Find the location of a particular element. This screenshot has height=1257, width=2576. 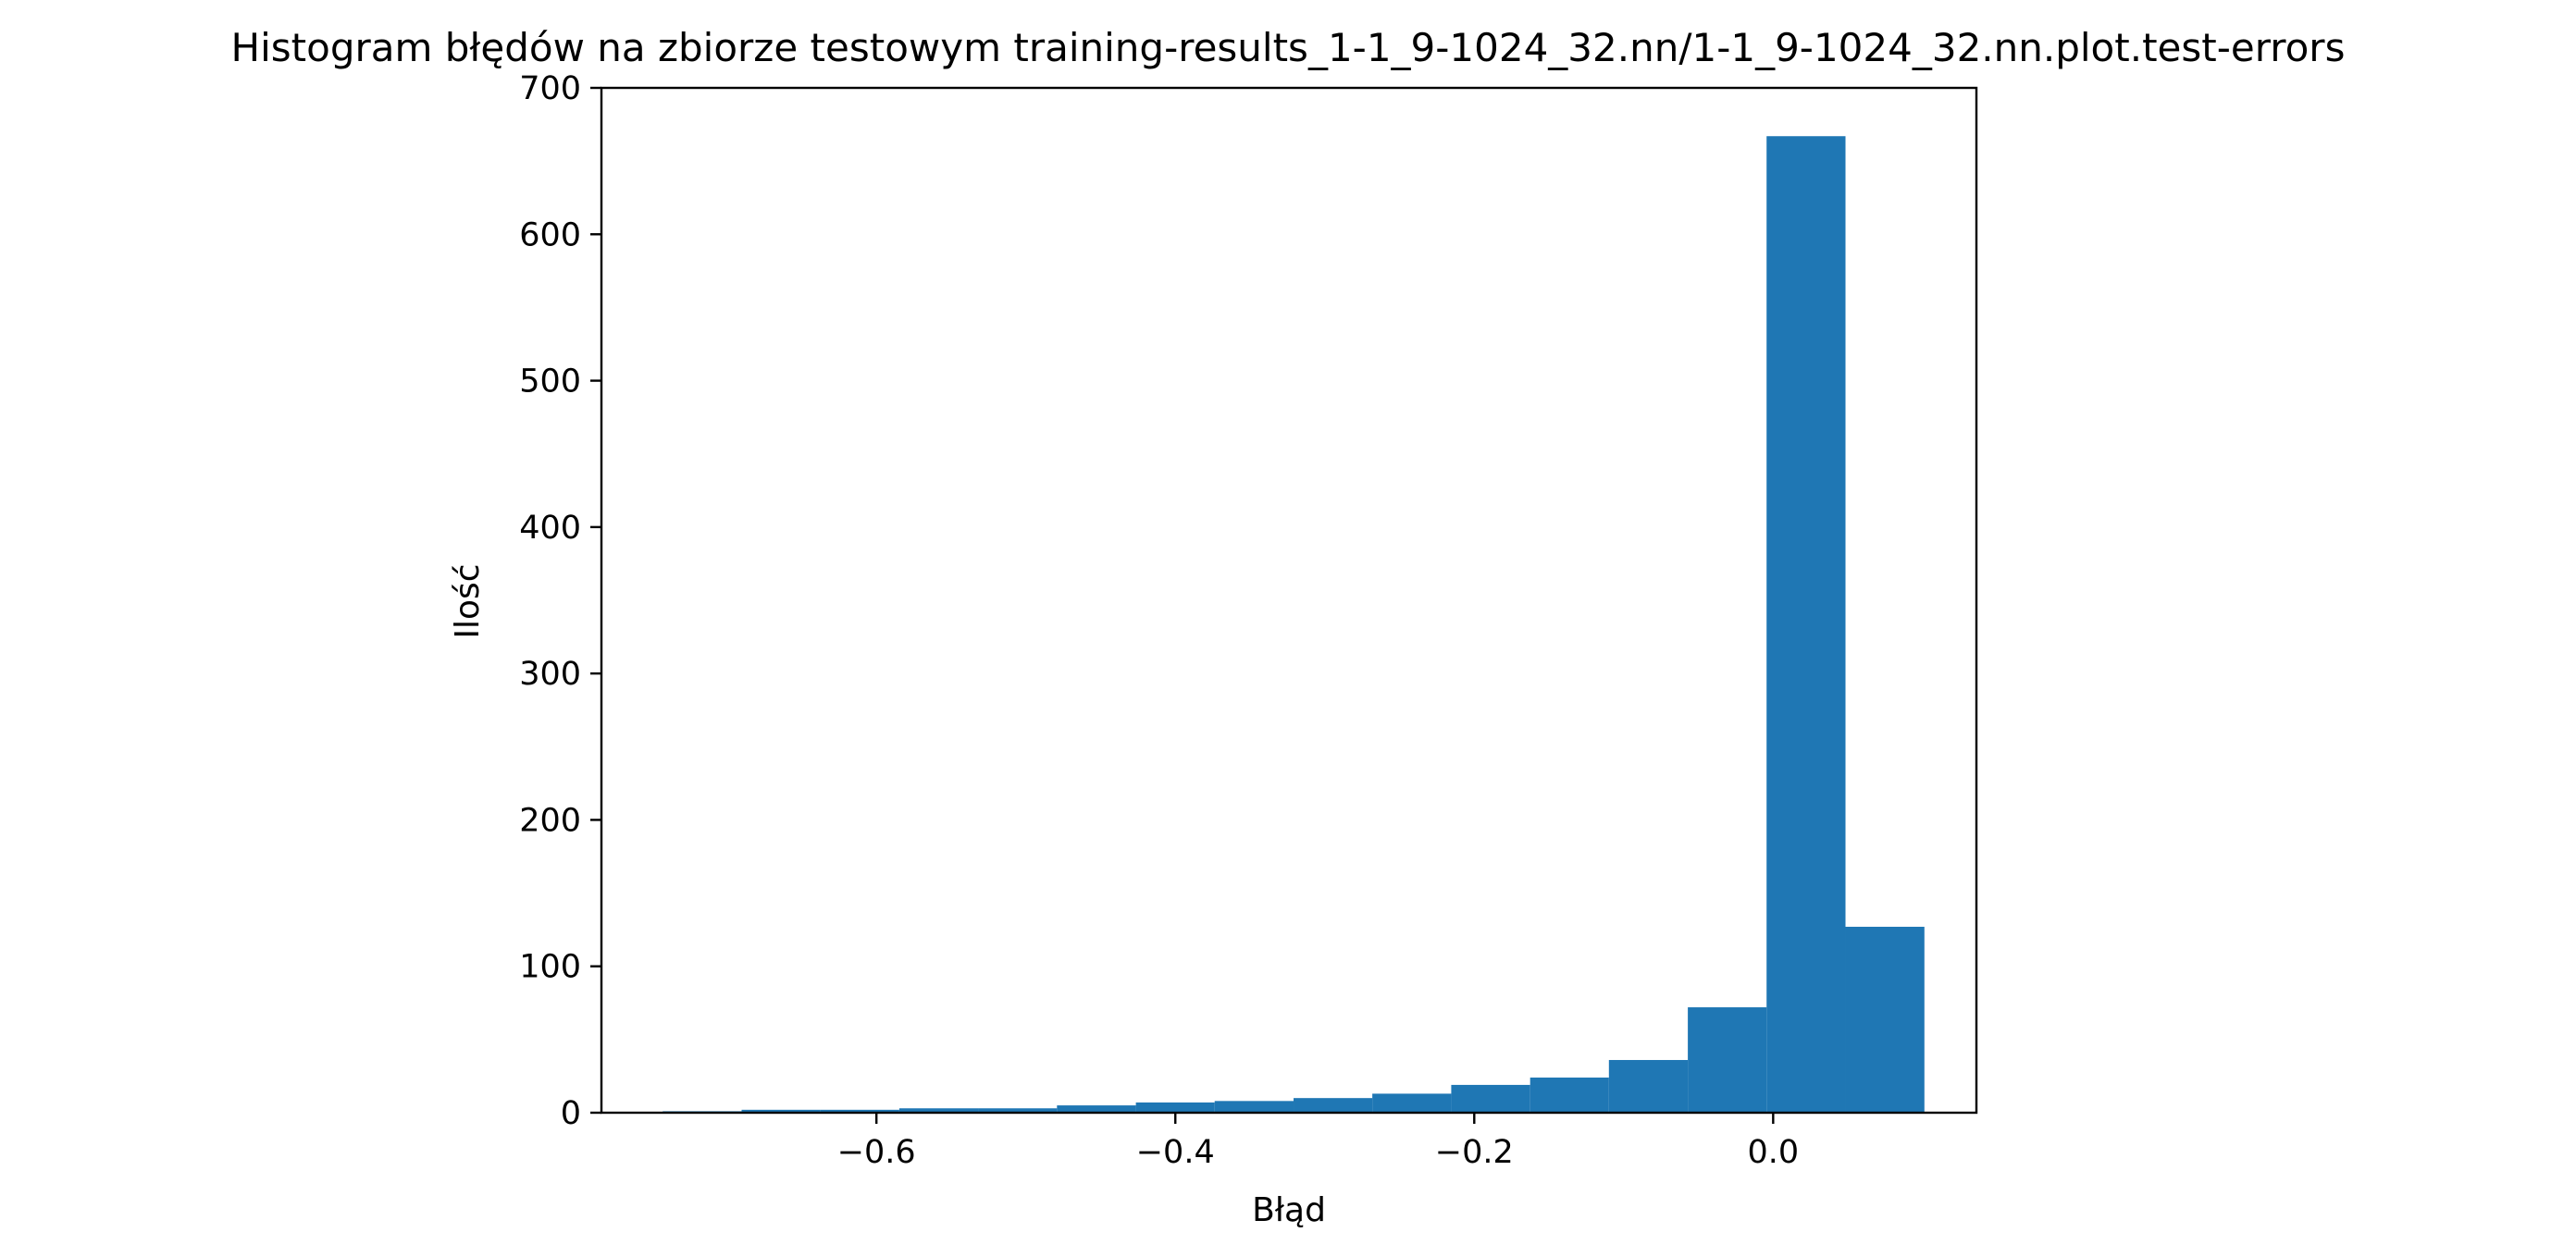

y-tick-label: 300 is located at coordinates (550, 674).